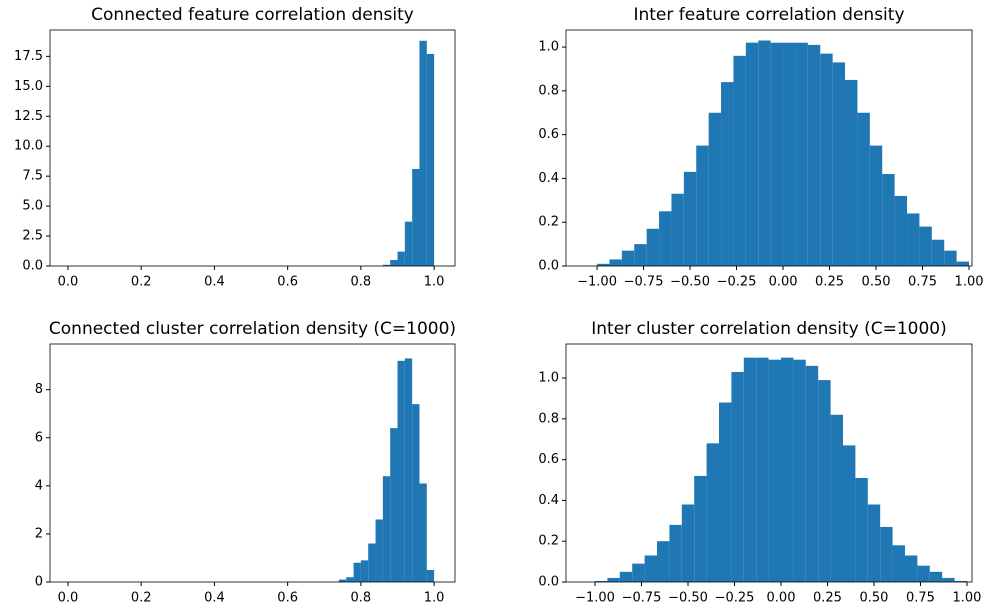 This screenshot has width=988, height=610. I want to click on x-tick-label: 1.00, so click(967, 598).